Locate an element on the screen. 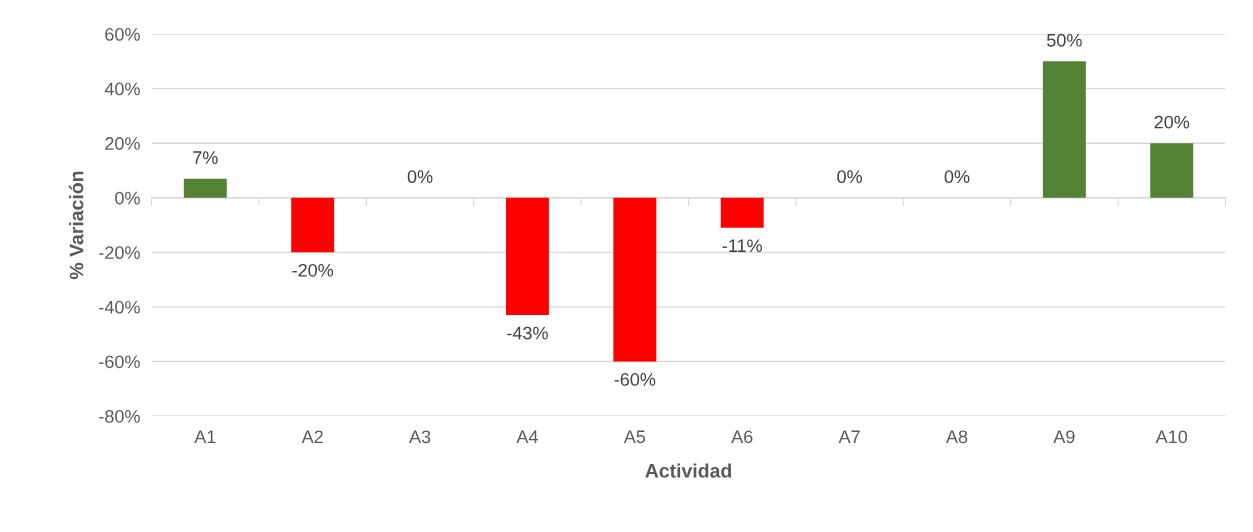  x-tick-label: A4 is located at coordinates (527, 436).